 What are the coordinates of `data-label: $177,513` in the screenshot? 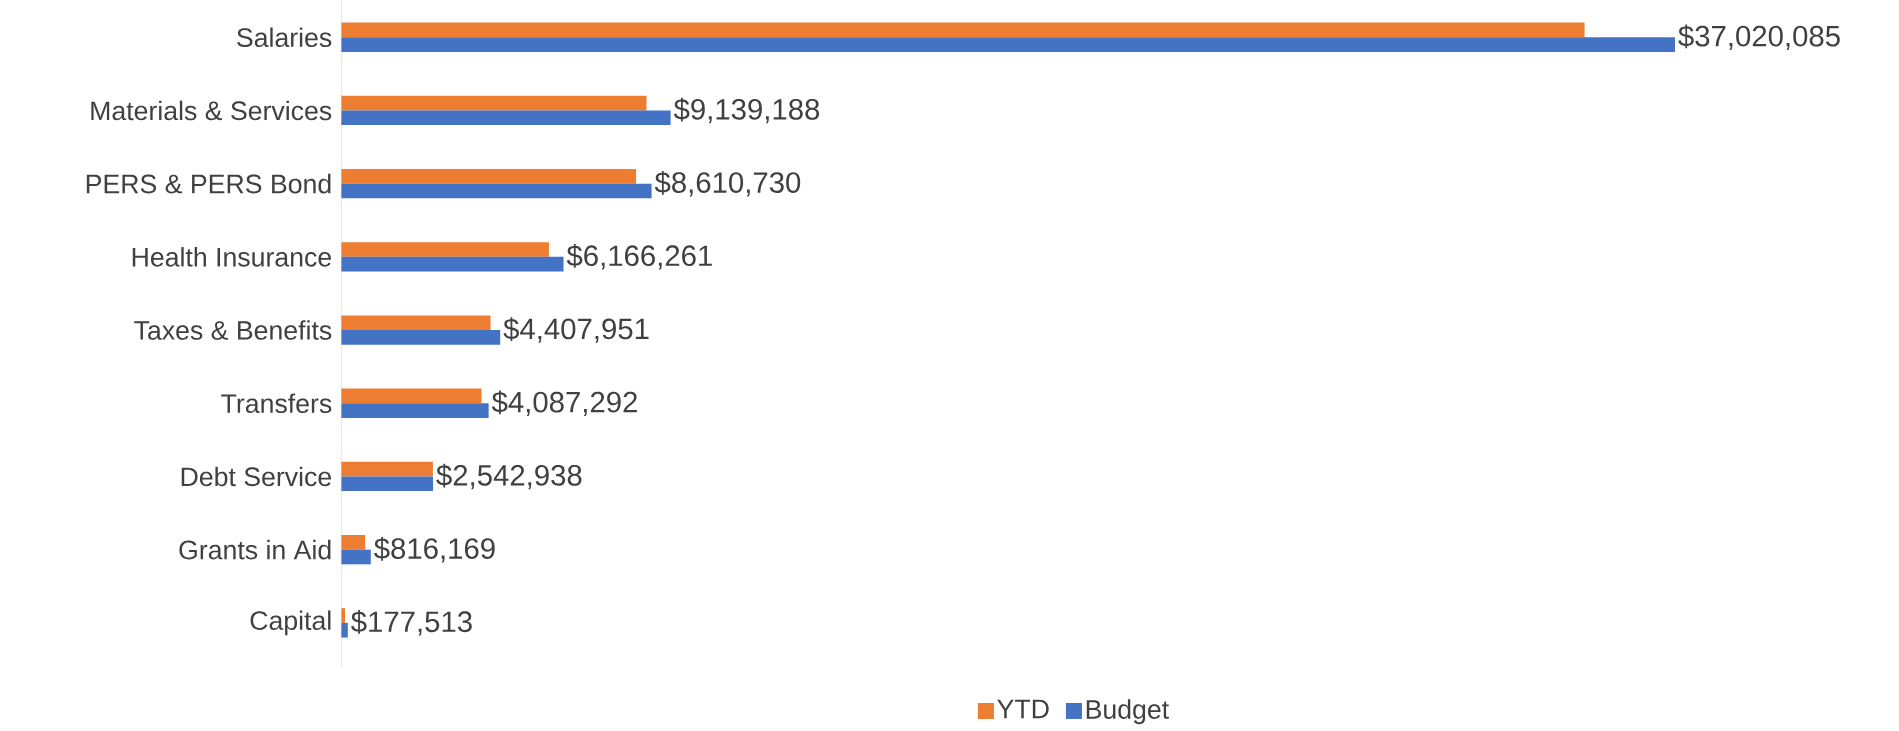 It's located at (411, 623).